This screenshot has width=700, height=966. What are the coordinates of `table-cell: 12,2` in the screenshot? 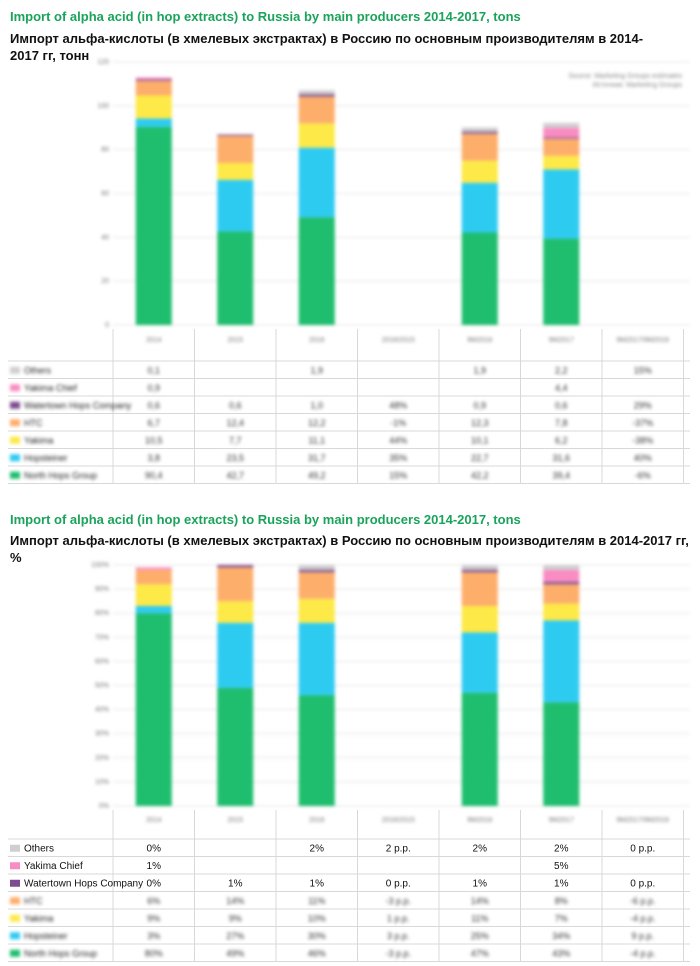 It's located at (317, 423).